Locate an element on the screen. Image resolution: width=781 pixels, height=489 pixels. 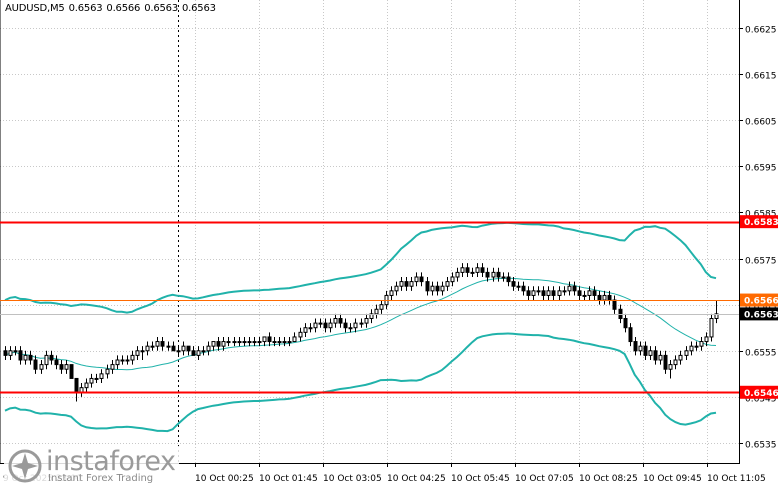
price-tick-label: 0.6585 is located at coordinates (761, 215).